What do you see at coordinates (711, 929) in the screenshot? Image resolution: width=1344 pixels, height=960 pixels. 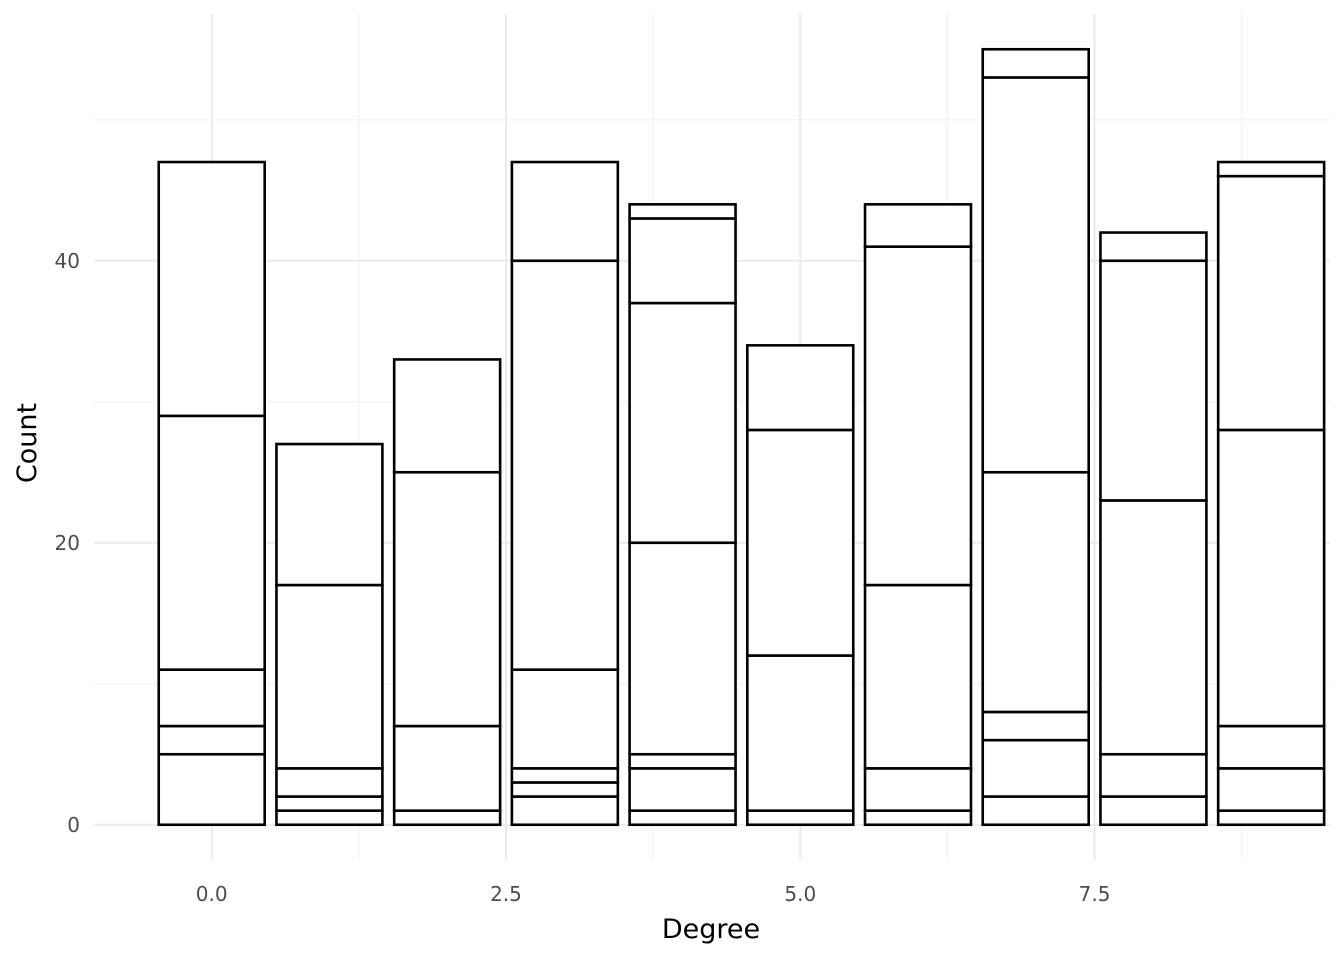 I see `x-axis-title: Degree` at bounding box center [711, 929].